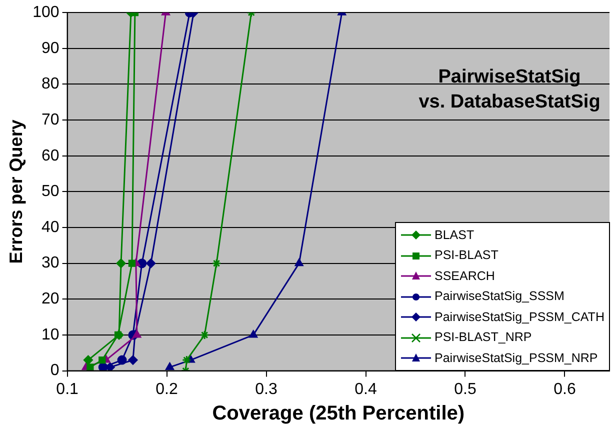 The width and height of the screenshot is (615, 426). Describe the element at coordinates (499, 297) in the screenshot. I see `legend-label: PairwiseStatSig_SSSM` at that location.